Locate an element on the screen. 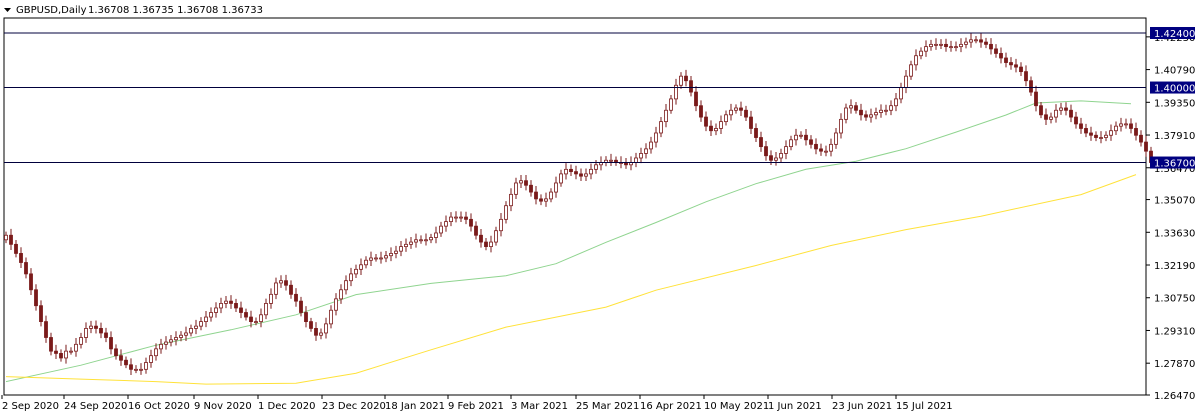 Image resolution: width=1195 pixels, height=419 pixels. dropdown-arrow-icon is located at coordinates (7, 10).